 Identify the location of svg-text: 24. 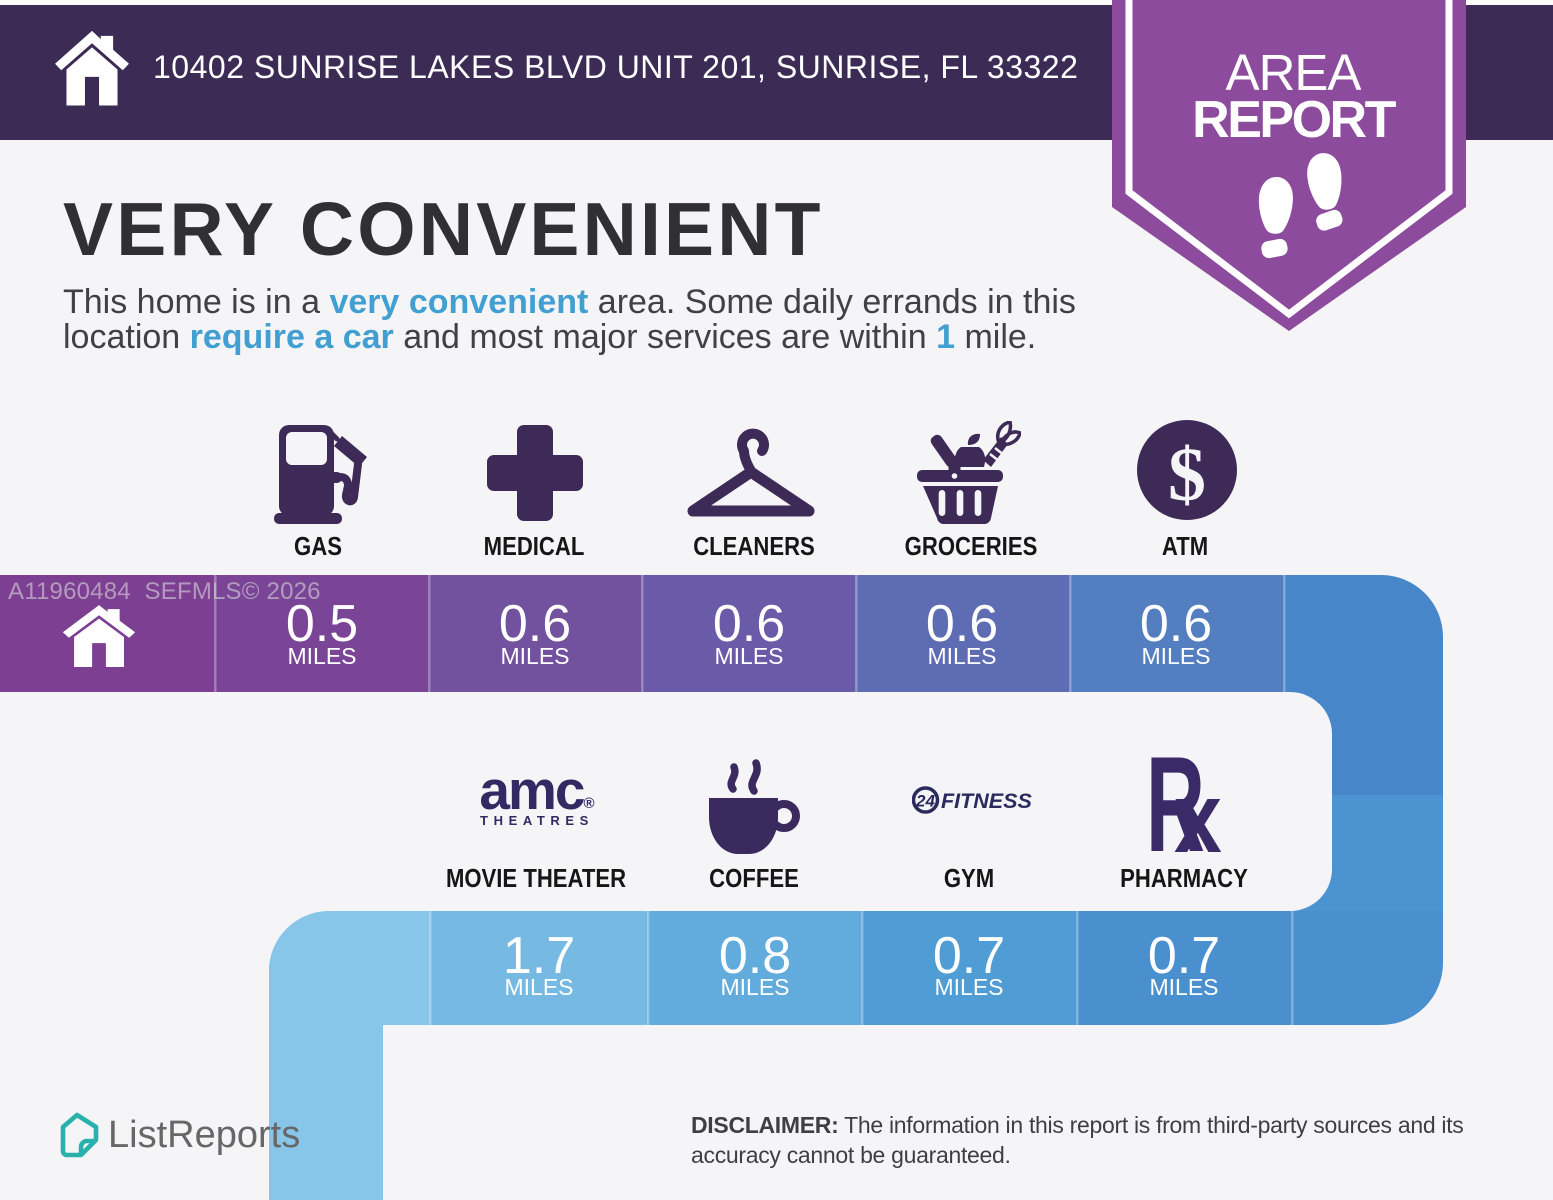
(925, 801).